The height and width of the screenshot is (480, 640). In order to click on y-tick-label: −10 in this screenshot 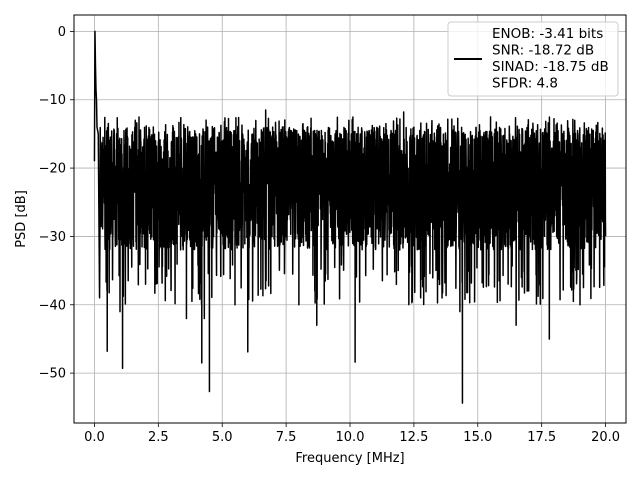, I will do `click(52, 100)`.